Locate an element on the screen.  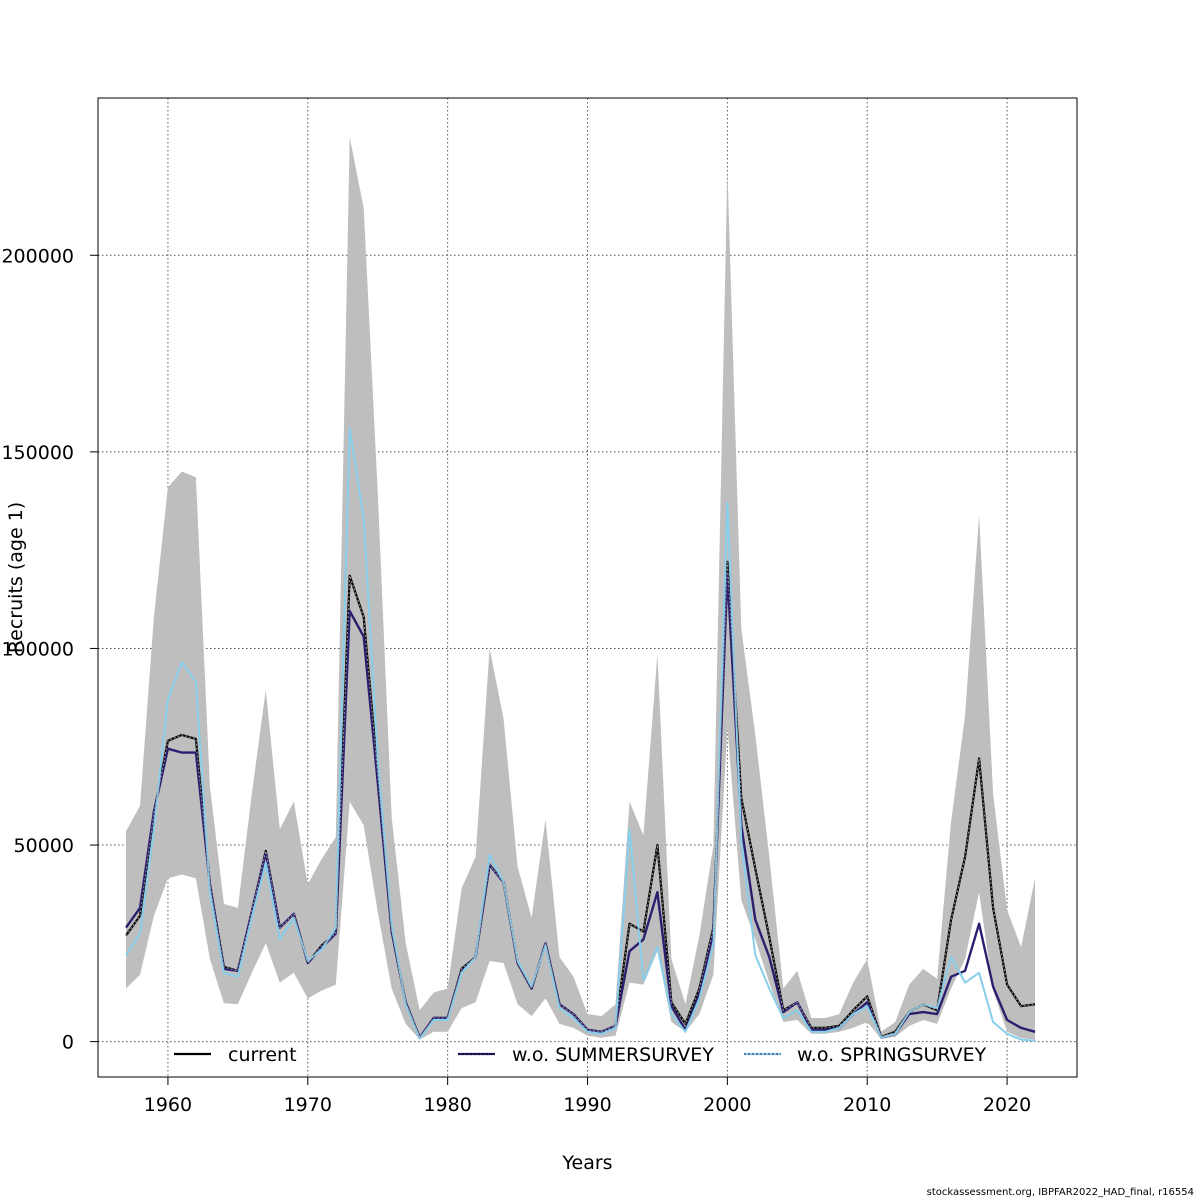
x-tick-label: 2000 is located at coordinates (727, 1105).